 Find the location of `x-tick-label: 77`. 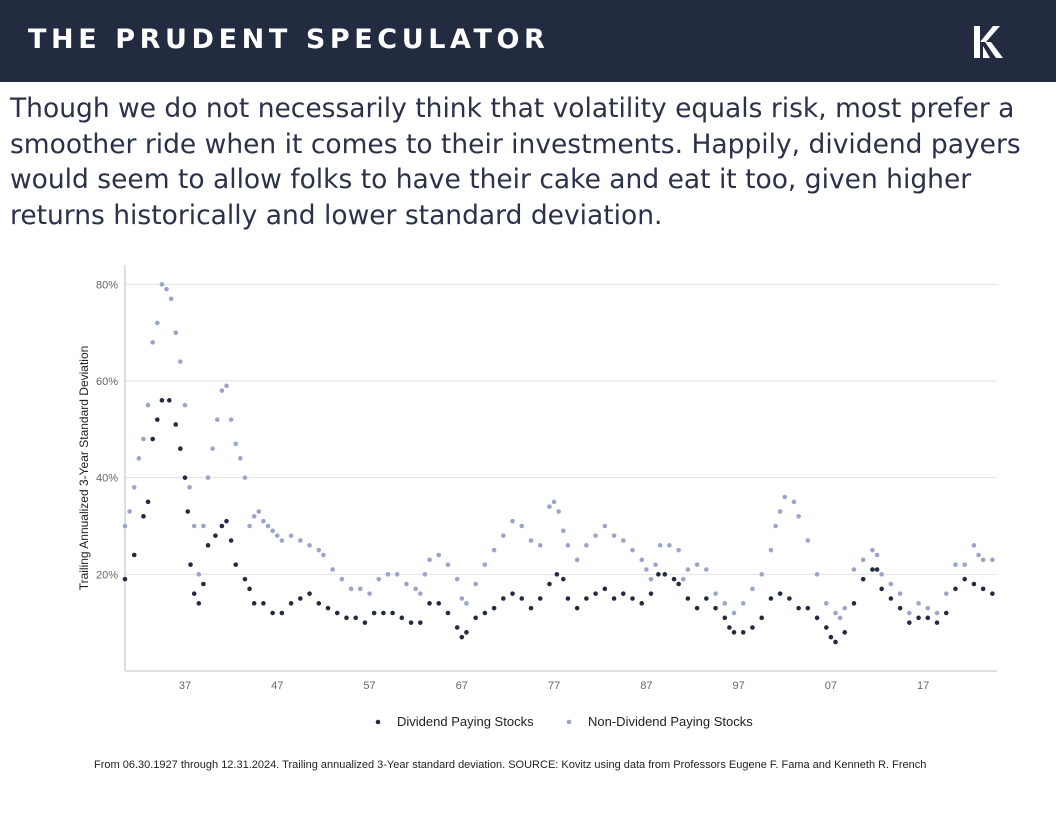

x-tick-label: 77 is located at coordinates (554, 686).